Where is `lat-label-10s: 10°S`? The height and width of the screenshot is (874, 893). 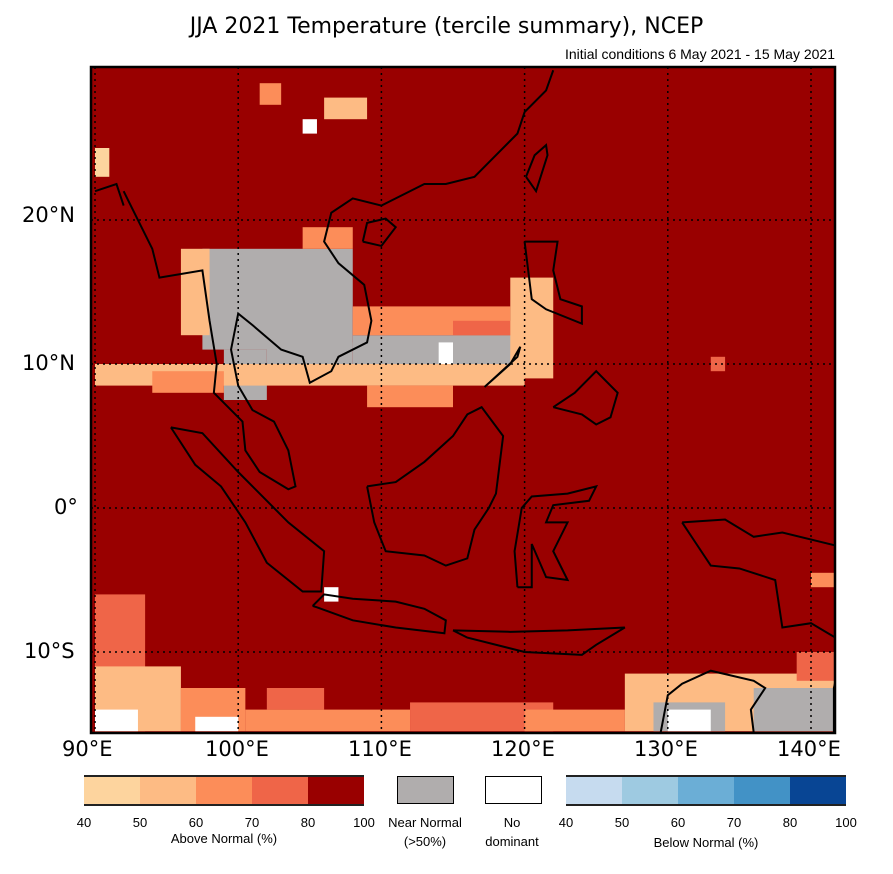 lat-label-10s: 10°S is located at coordinates (49, 651).